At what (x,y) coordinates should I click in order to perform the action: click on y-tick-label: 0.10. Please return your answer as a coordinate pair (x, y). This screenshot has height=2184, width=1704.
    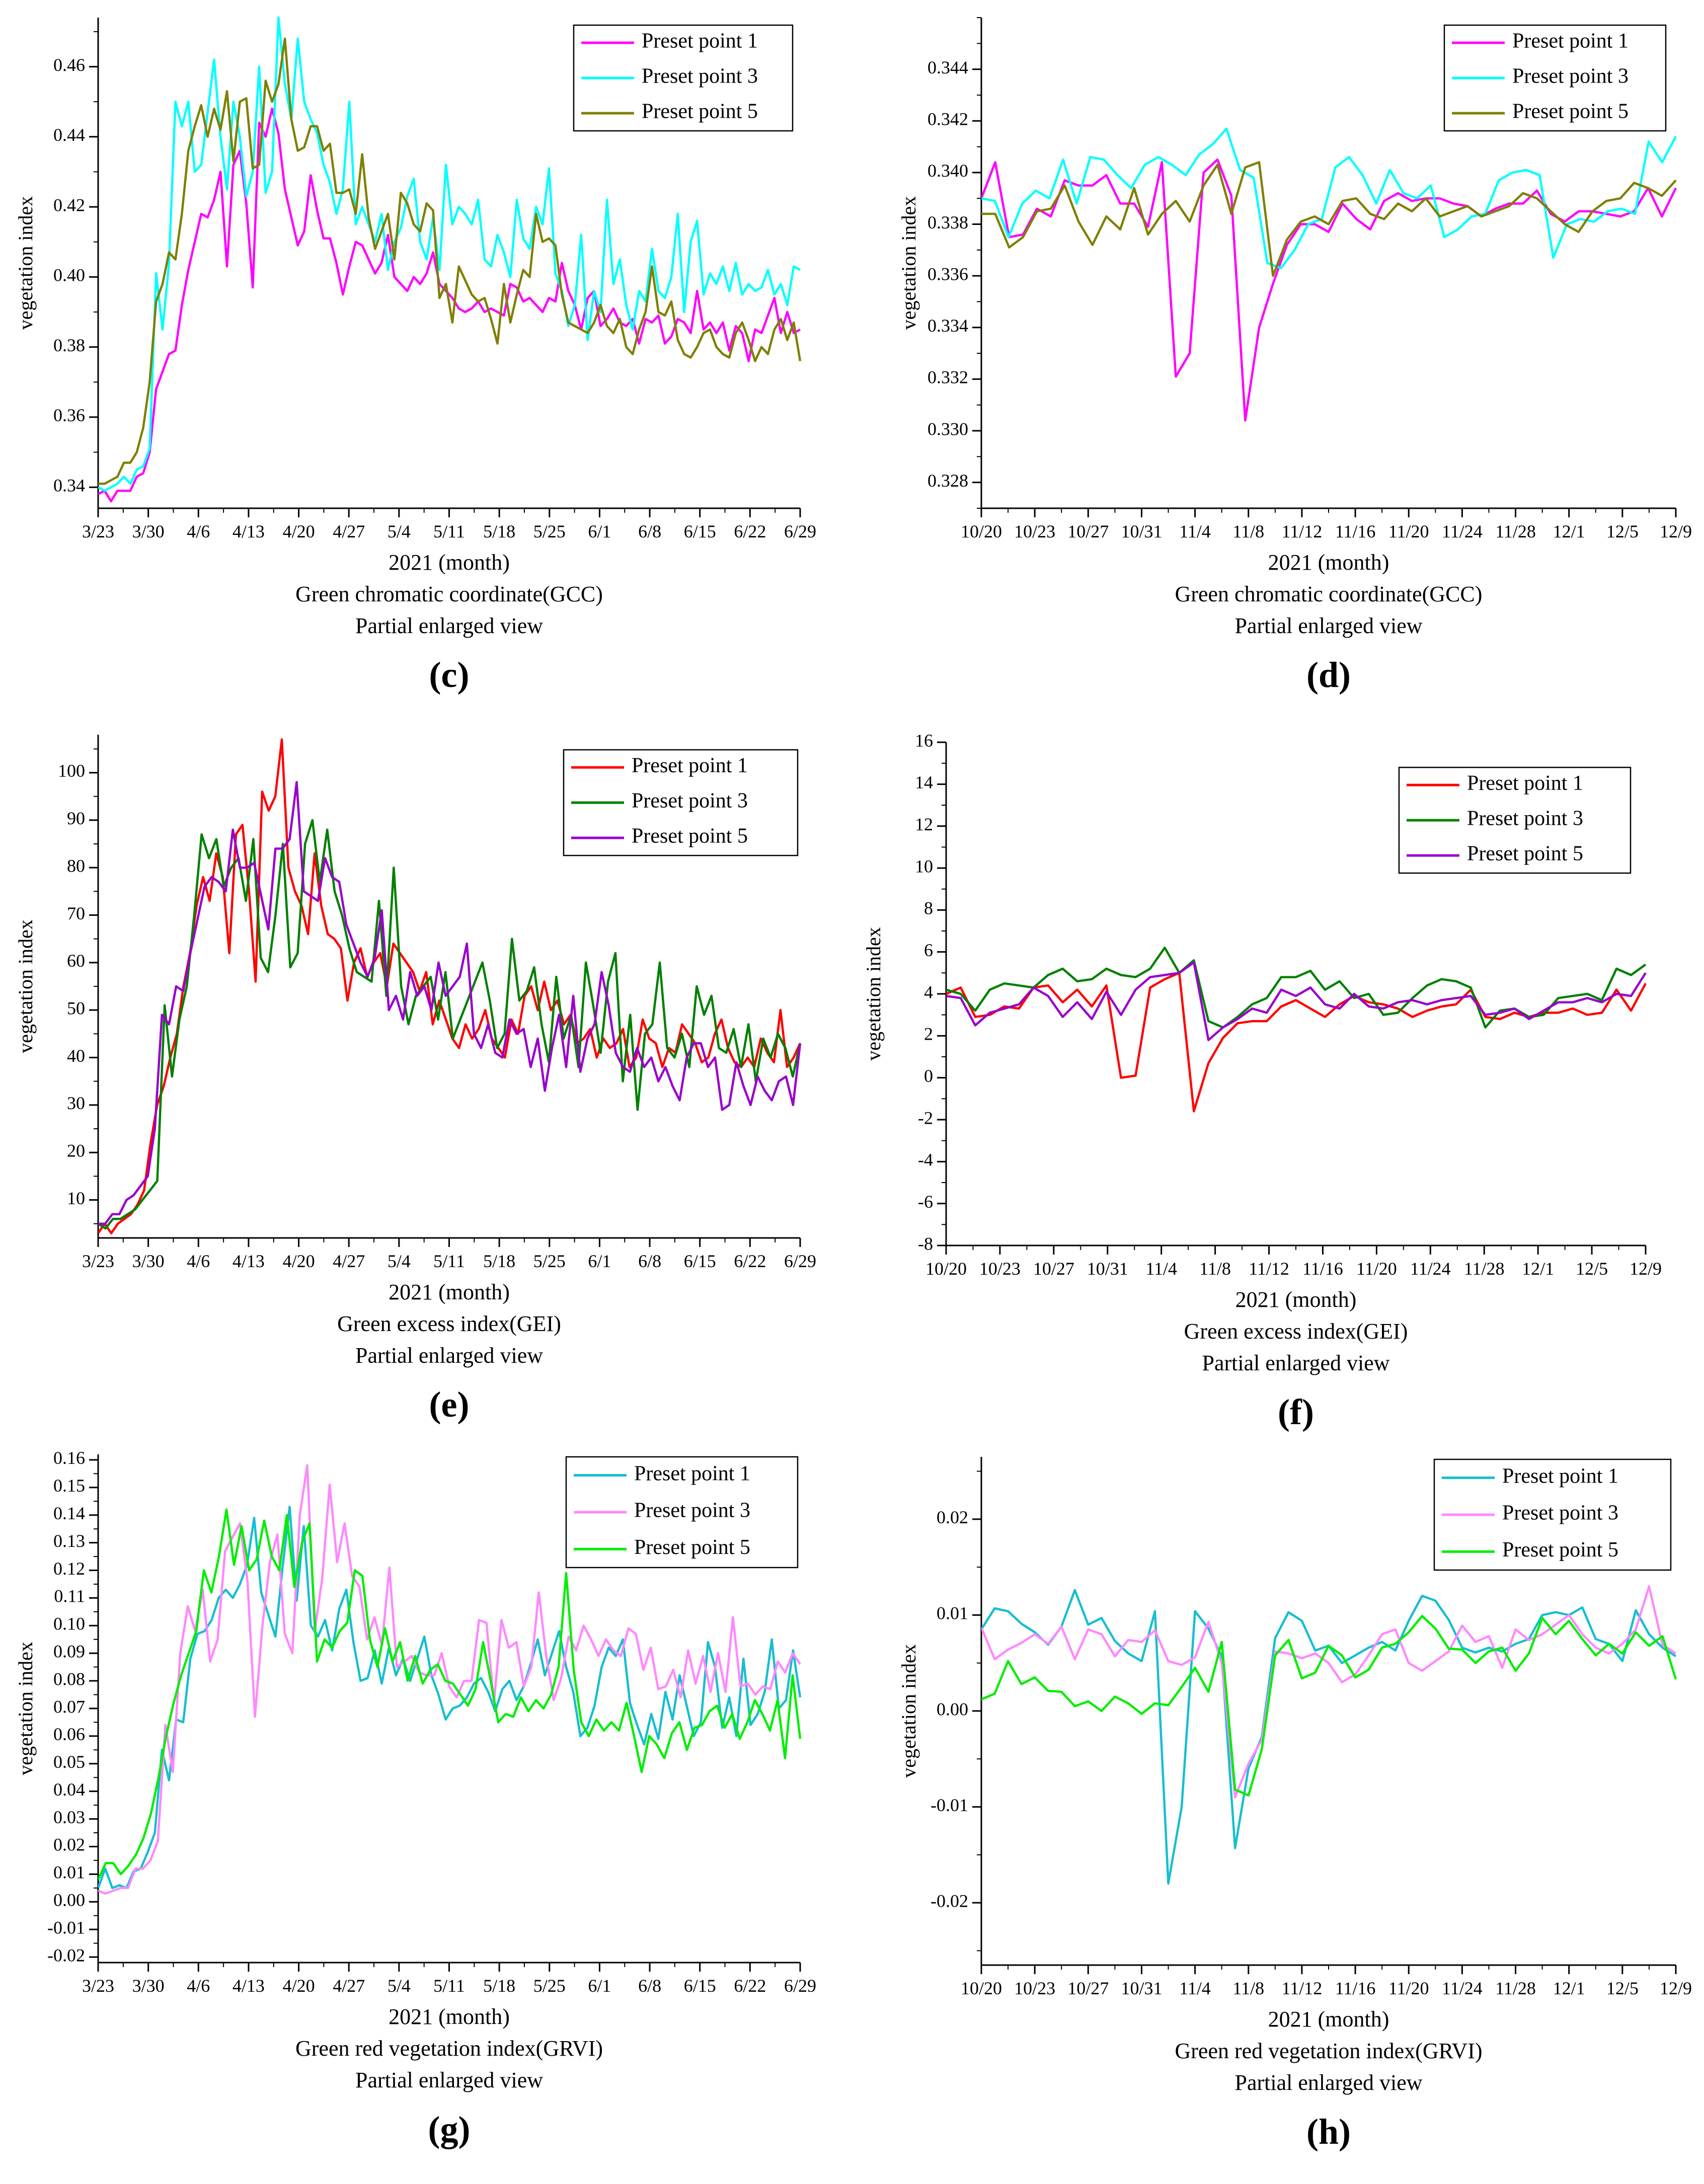
    Looking at the image, I should click on (69, 1624).